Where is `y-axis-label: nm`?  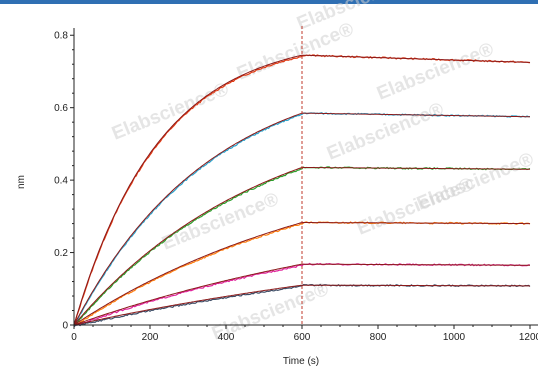
y-axis-label: nm is located at coordinates (21, 182).